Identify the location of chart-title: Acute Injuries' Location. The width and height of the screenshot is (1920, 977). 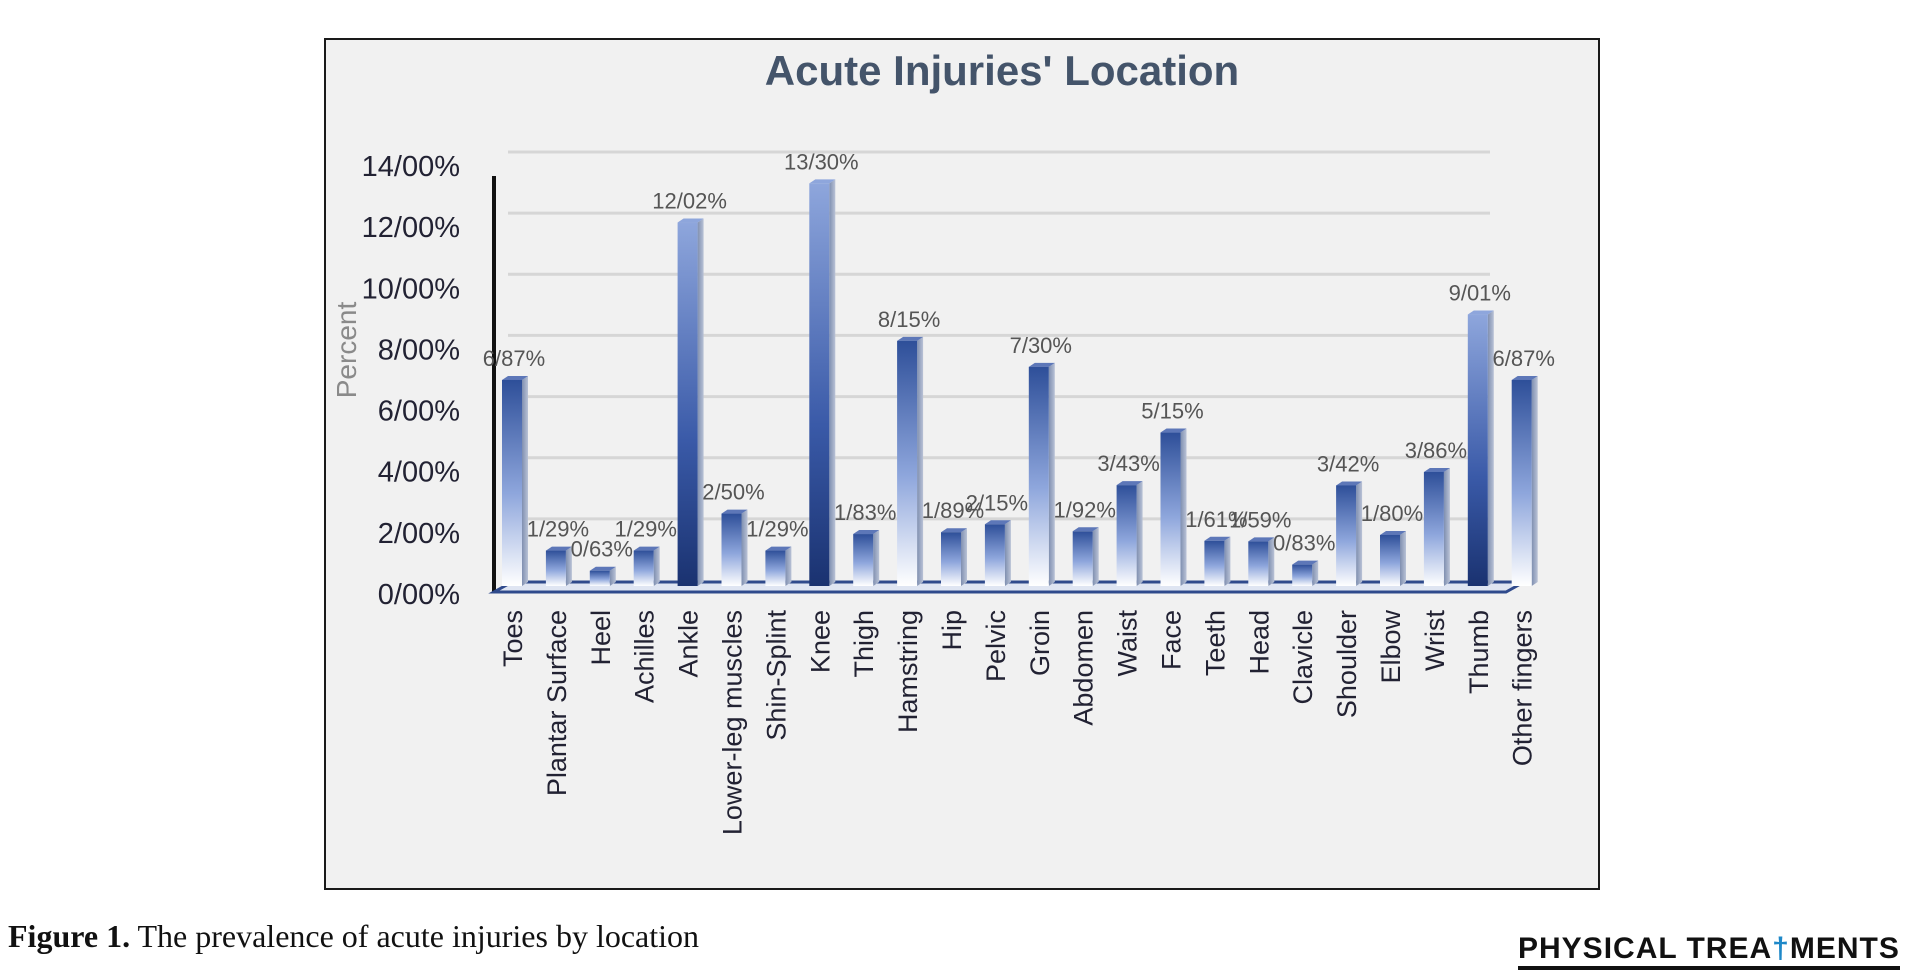
(1002, 70).